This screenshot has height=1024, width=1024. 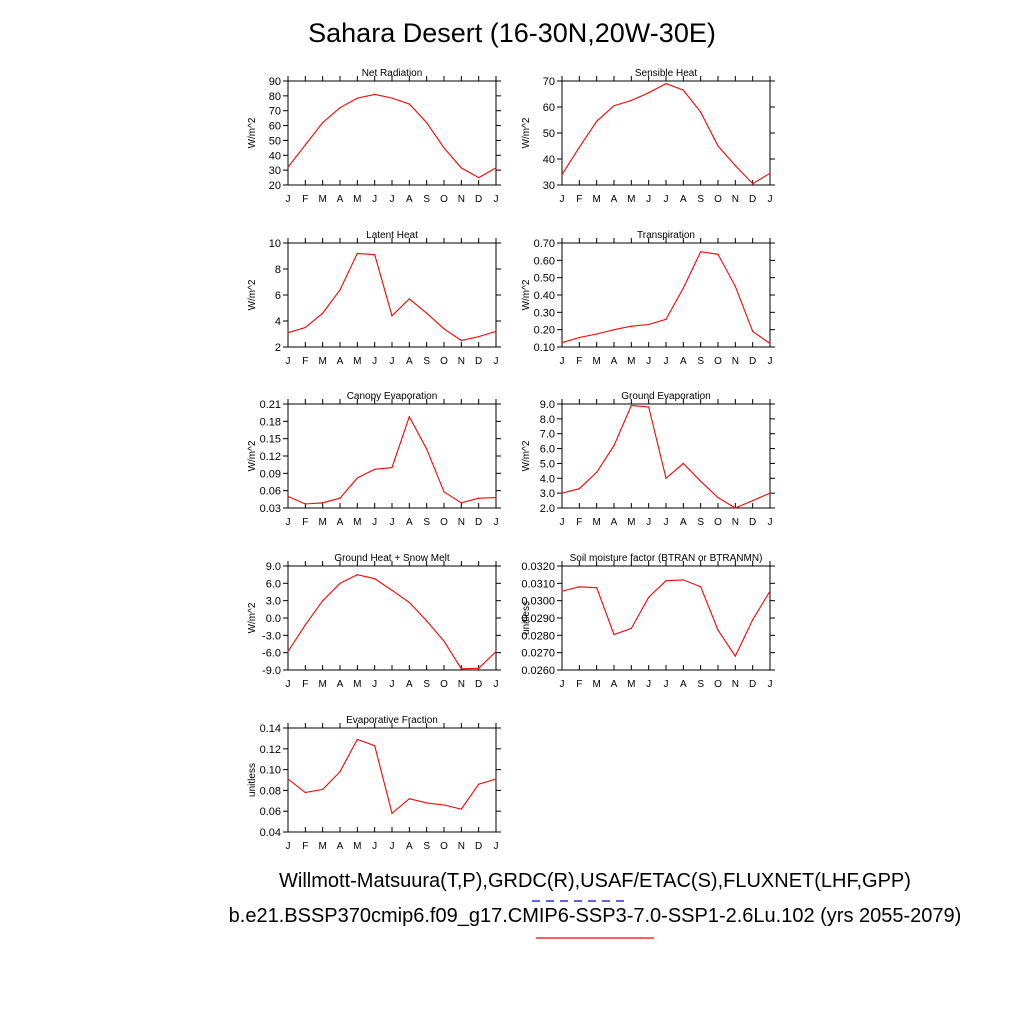 I want to click on y-tick-label: 0.0300, so click(x=538, y=602).